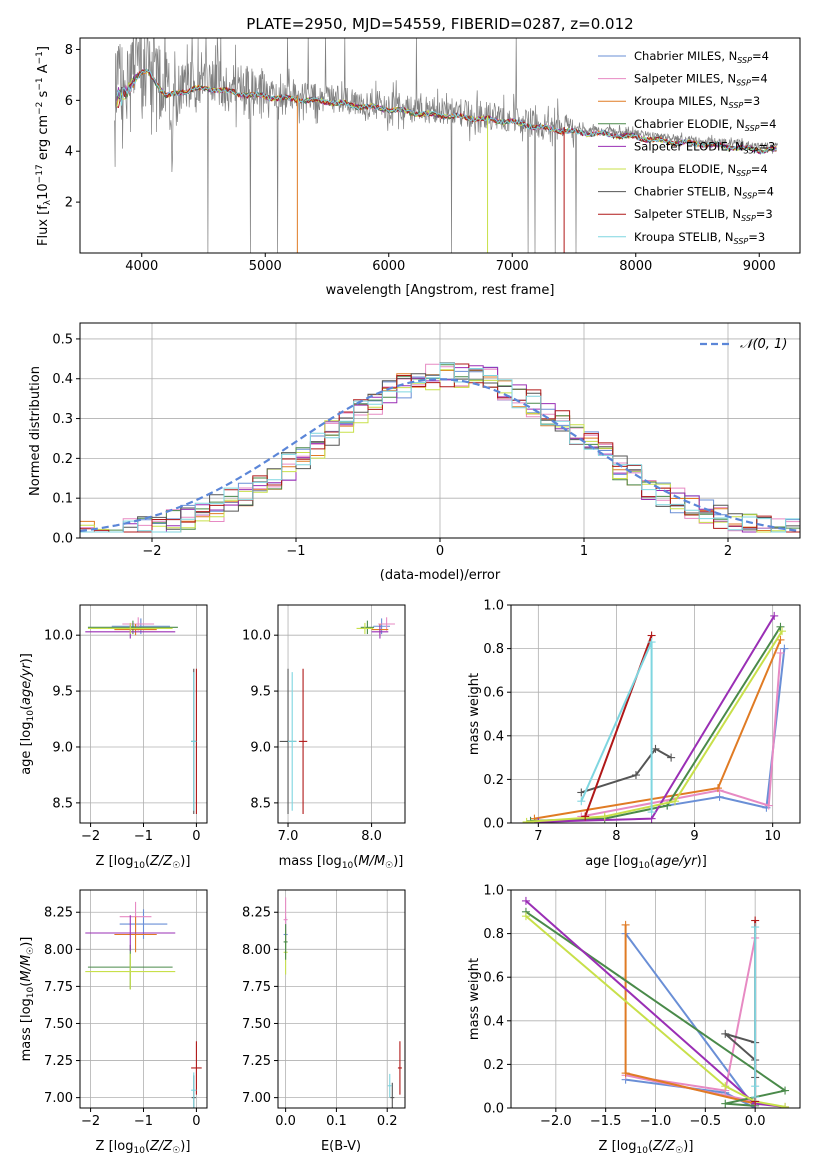  What do you see at coordinates (704, 193) in the screenshot?
I see `legend-label: Chabrier STELIB, NSSP=4` at bounding box center [704, 193].